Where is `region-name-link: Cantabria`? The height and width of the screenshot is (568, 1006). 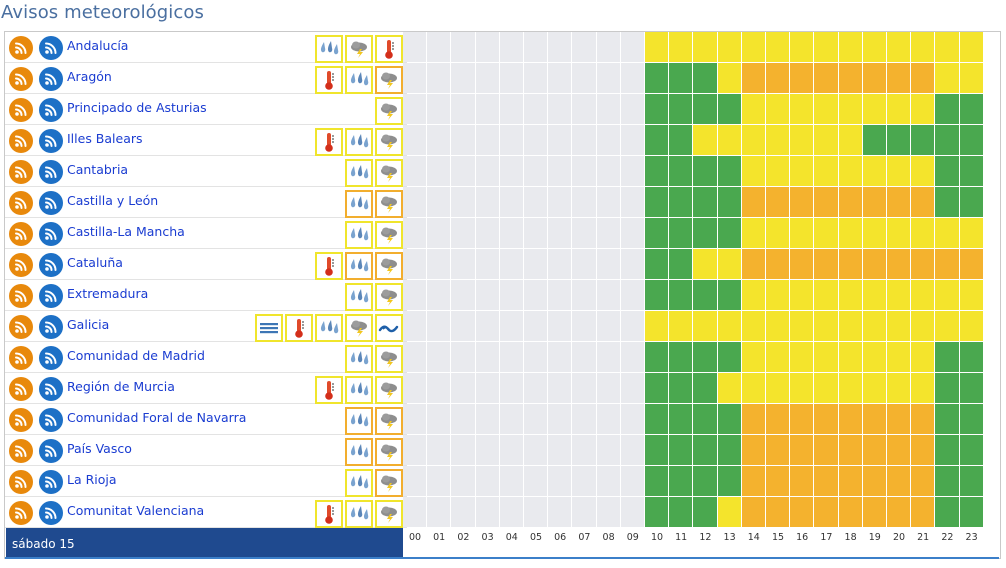
region-name-link: Cantabria is located at coordinates (98, 169).